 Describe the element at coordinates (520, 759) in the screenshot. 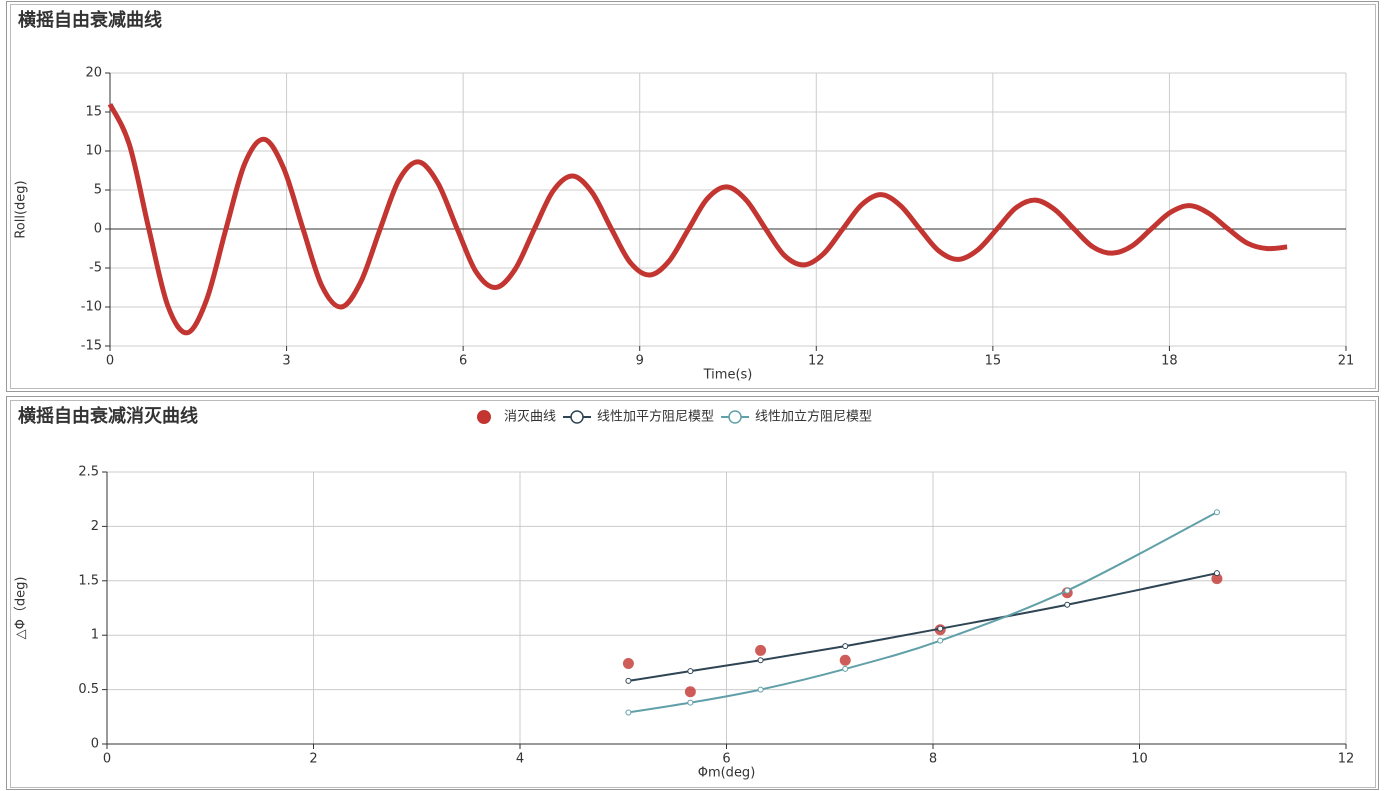

I see `x-tick-label: 4` at that location.